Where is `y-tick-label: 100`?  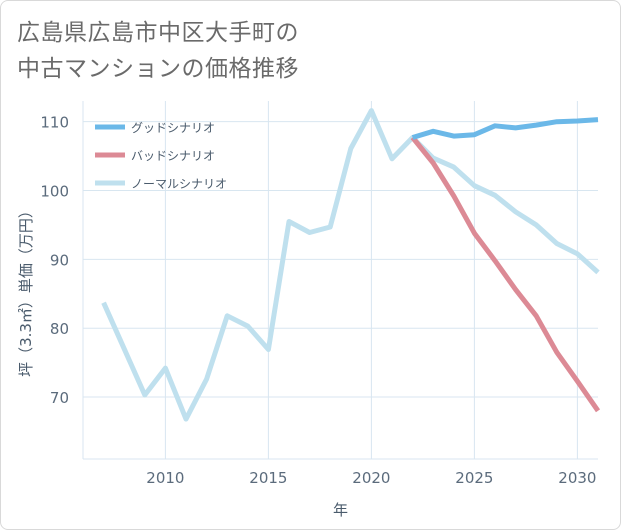
y-tick-label: 100 is located at coordinates (54, 192).